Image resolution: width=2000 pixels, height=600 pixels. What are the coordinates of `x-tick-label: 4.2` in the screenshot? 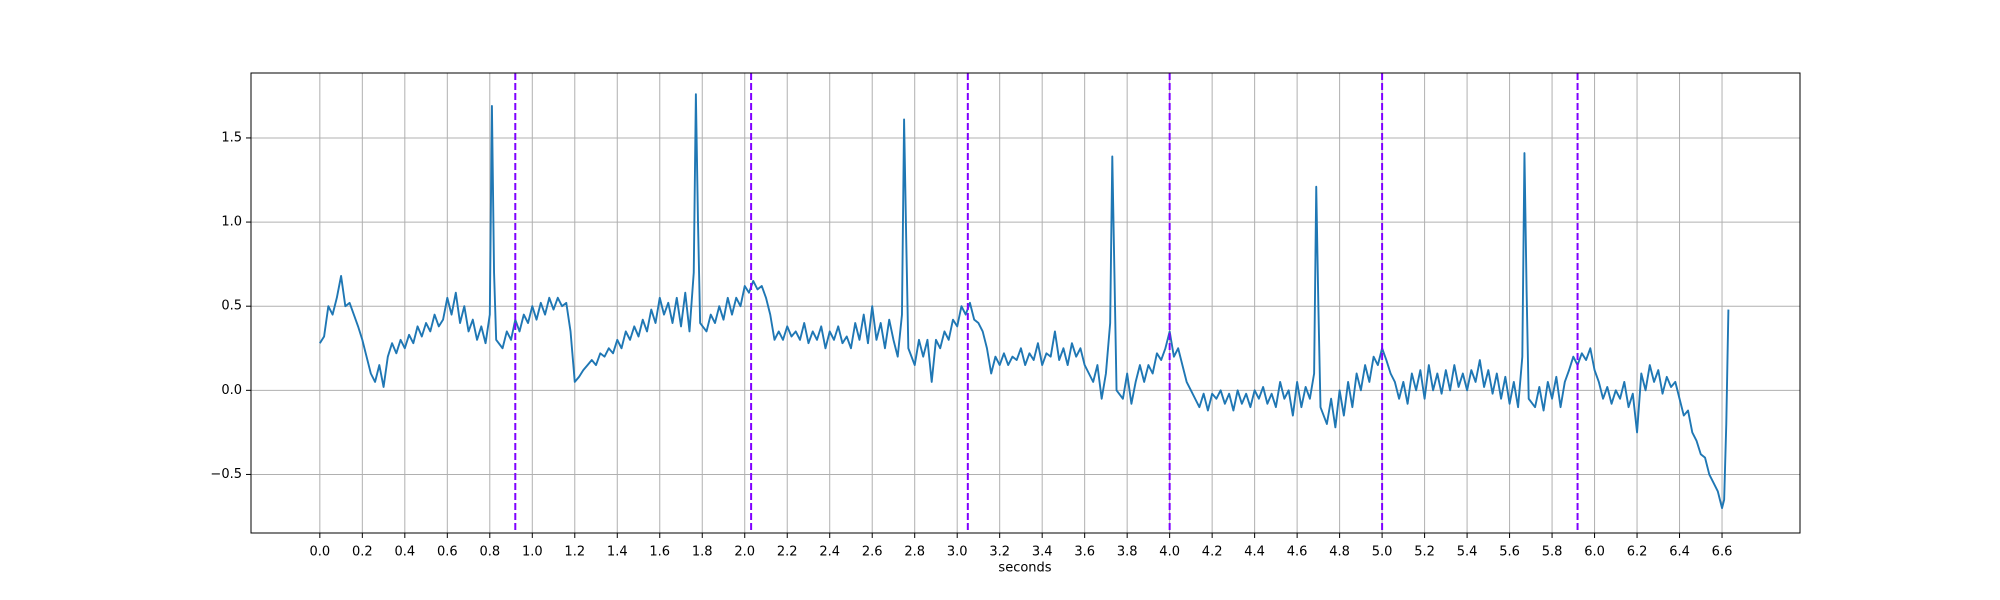 It's located at (1212, 552).